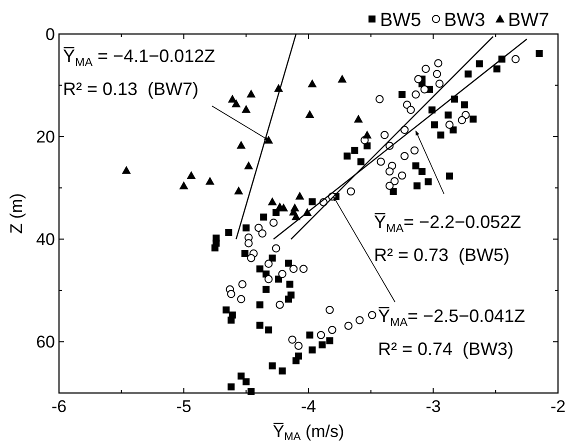  What do you see at coordinates (401, 20) in the screenshot?
I see `legend-label: BW5` at bounding box center [401, 20].